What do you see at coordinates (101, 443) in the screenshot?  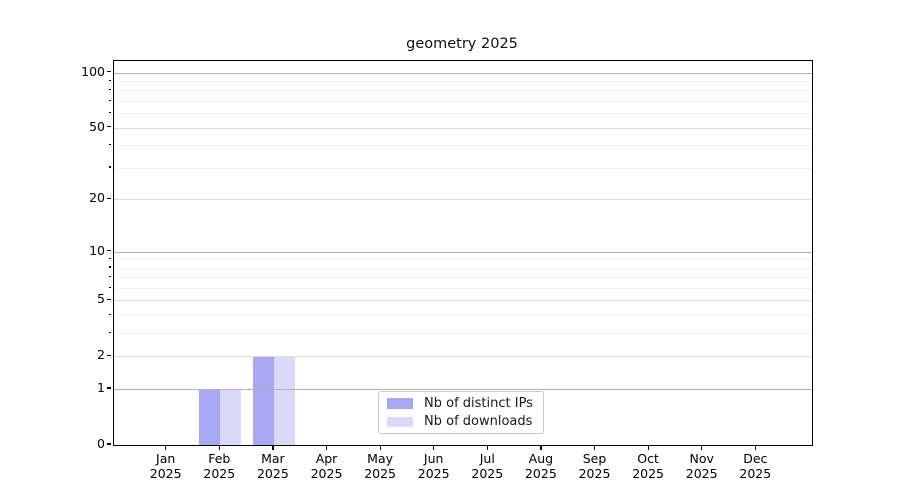 I see `y-tick-label-0: 0` at bounding box center [101, 443].